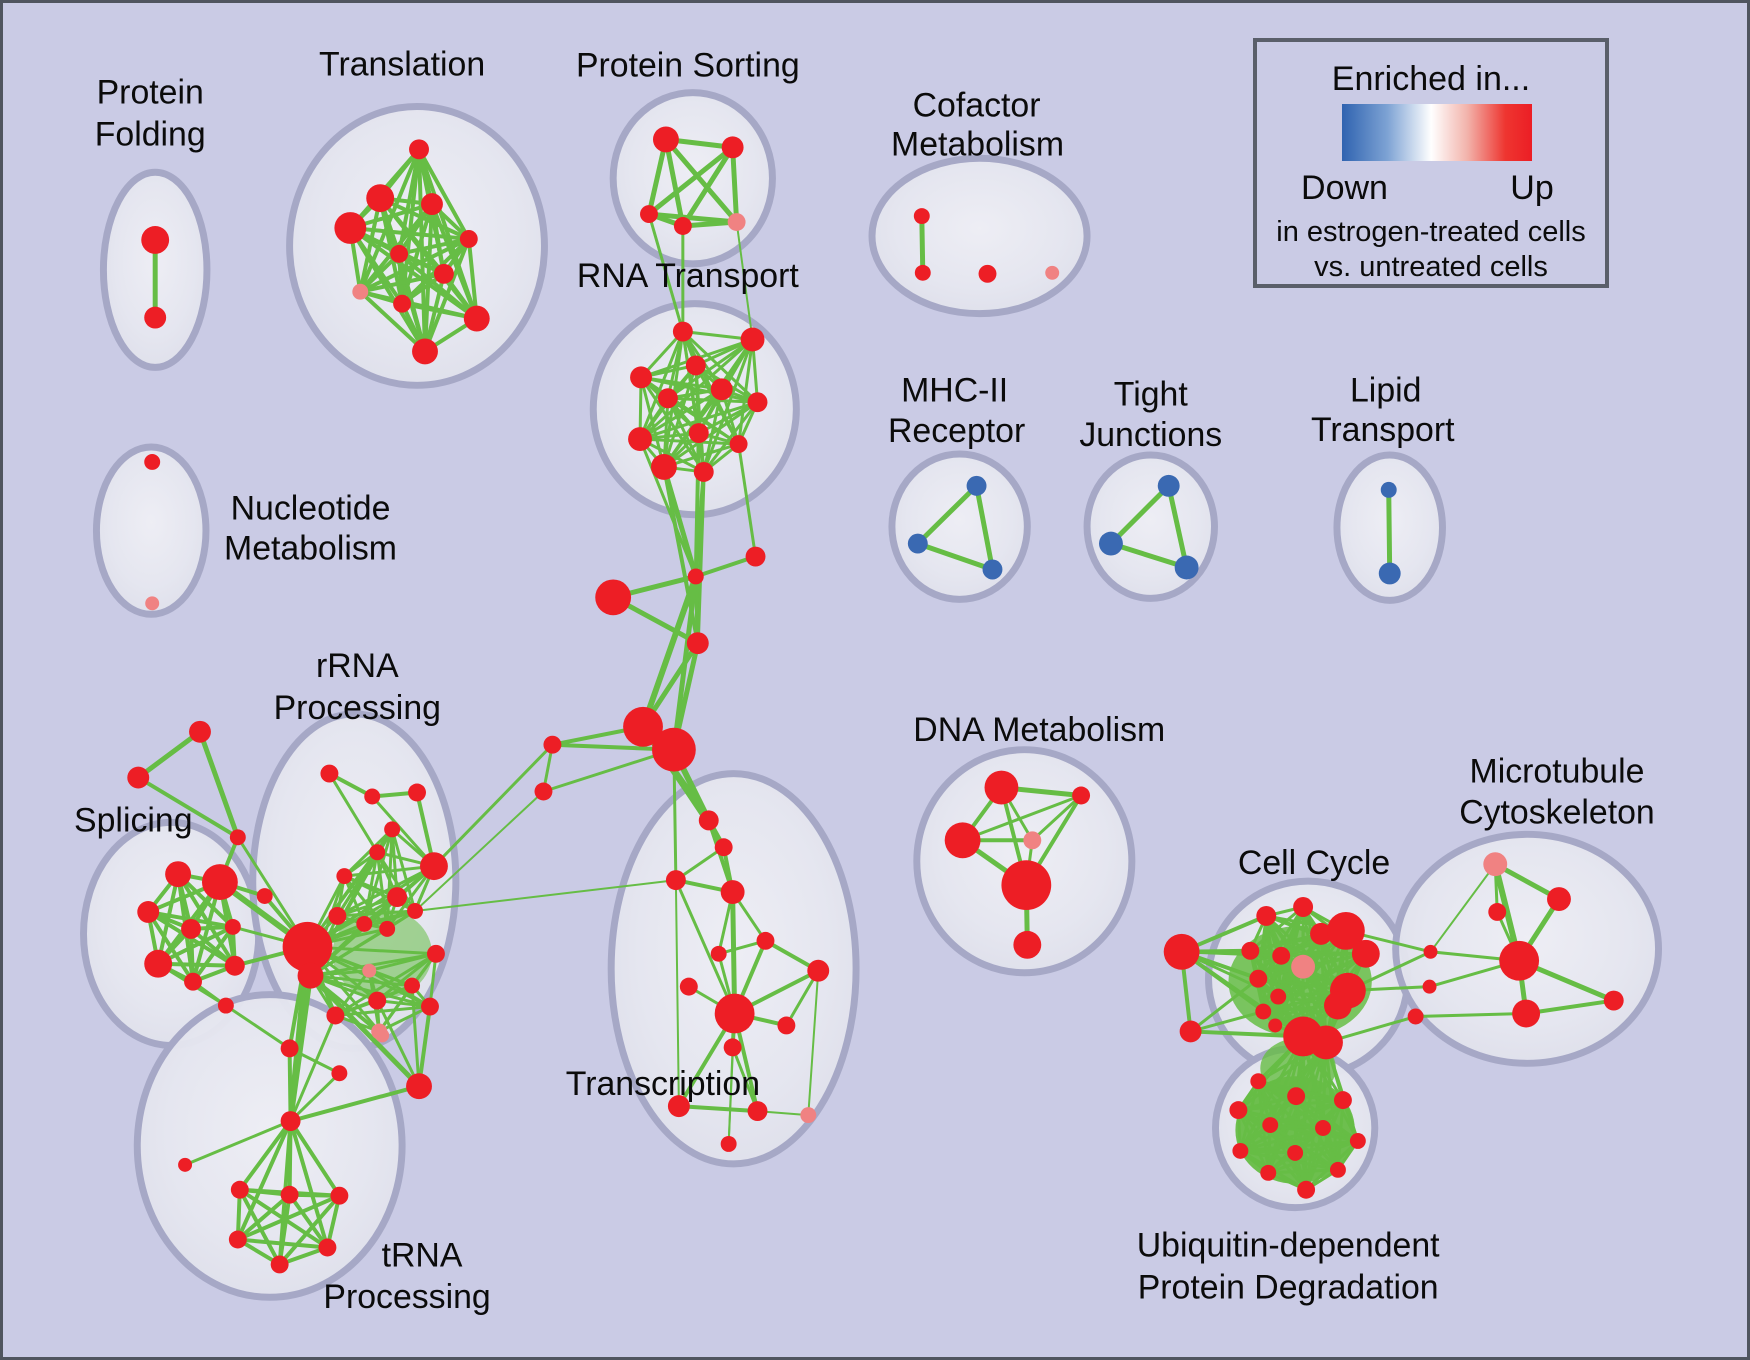 This screenshot has height=1360, width=1750. What do you see at coordinates (1437, 132) in the screenshot?
I see `legend-gradient-bar` at bounding box center [1437, 132].